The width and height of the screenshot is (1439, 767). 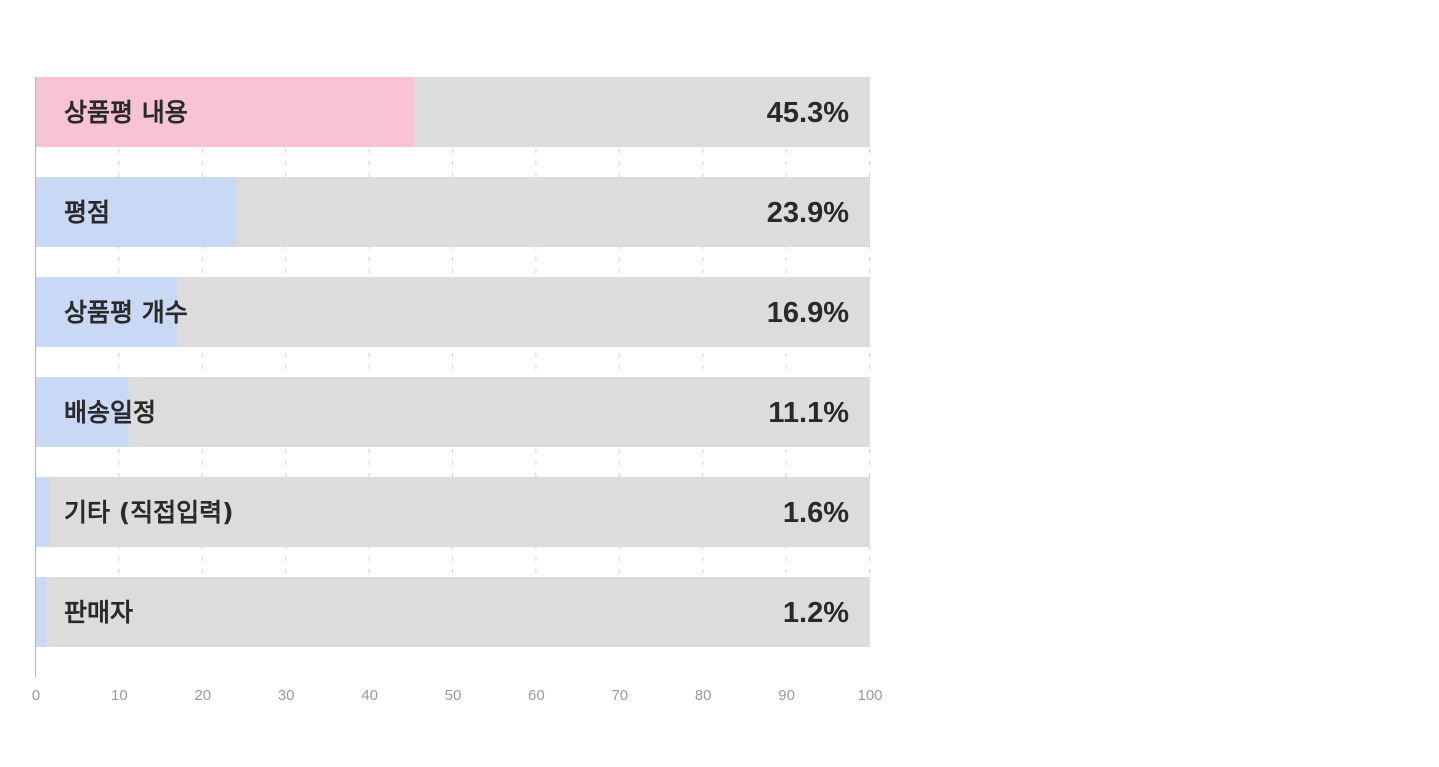 I want to click on x-tick-label: 100, so click(x=869, y=695).